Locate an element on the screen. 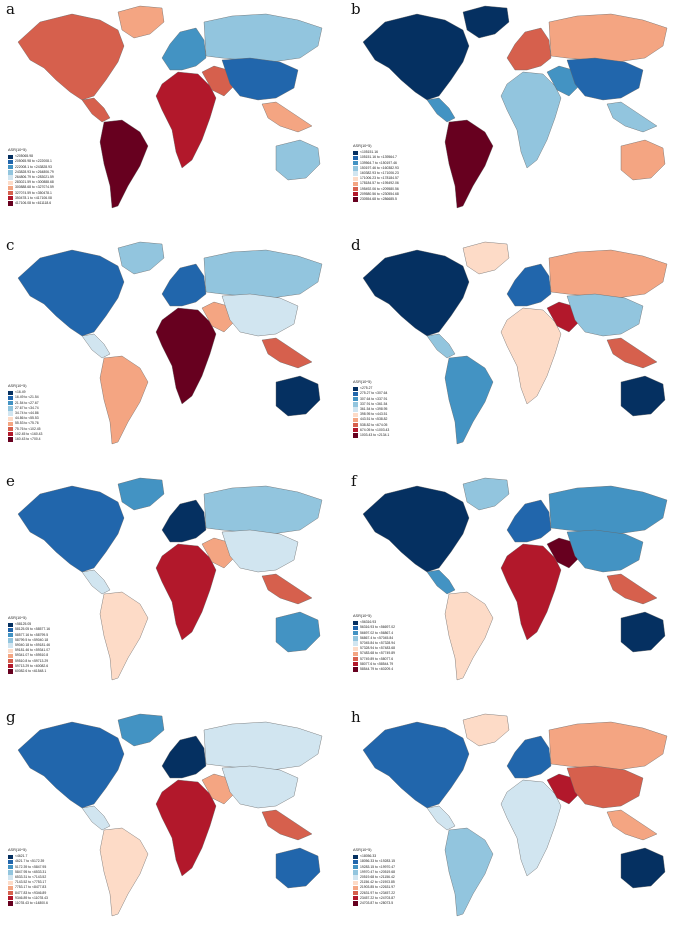 The height and width of the screenshot is (944, 681). legend-item: 75.76 to <102.45 is located at coordinates (25, 429).